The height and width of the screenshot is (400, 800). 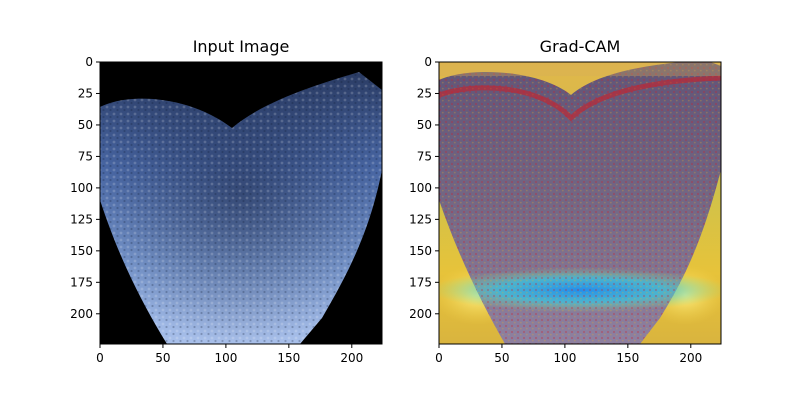 What do you see at coordinates (580, 46) in the screenshot?
I see `panel-title: Grad-CAM` at bounding box center [580, 46].